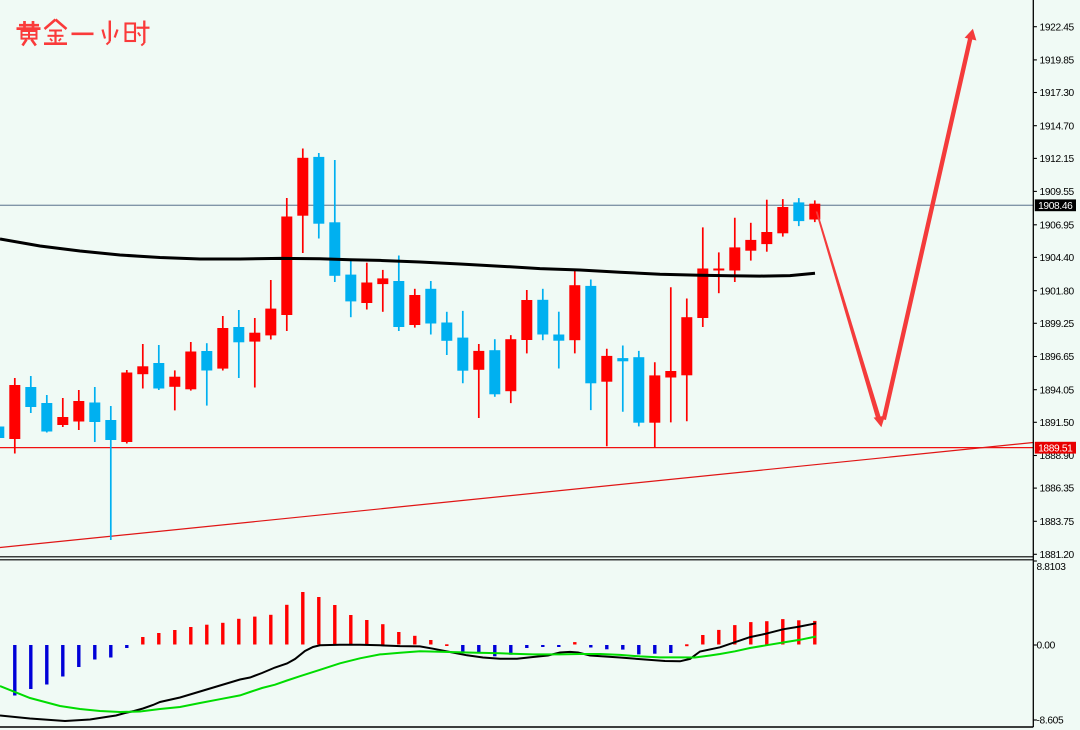 The image size is (1080, 730). I want to click on svg-text: 1891.50, so click(1057, 423).